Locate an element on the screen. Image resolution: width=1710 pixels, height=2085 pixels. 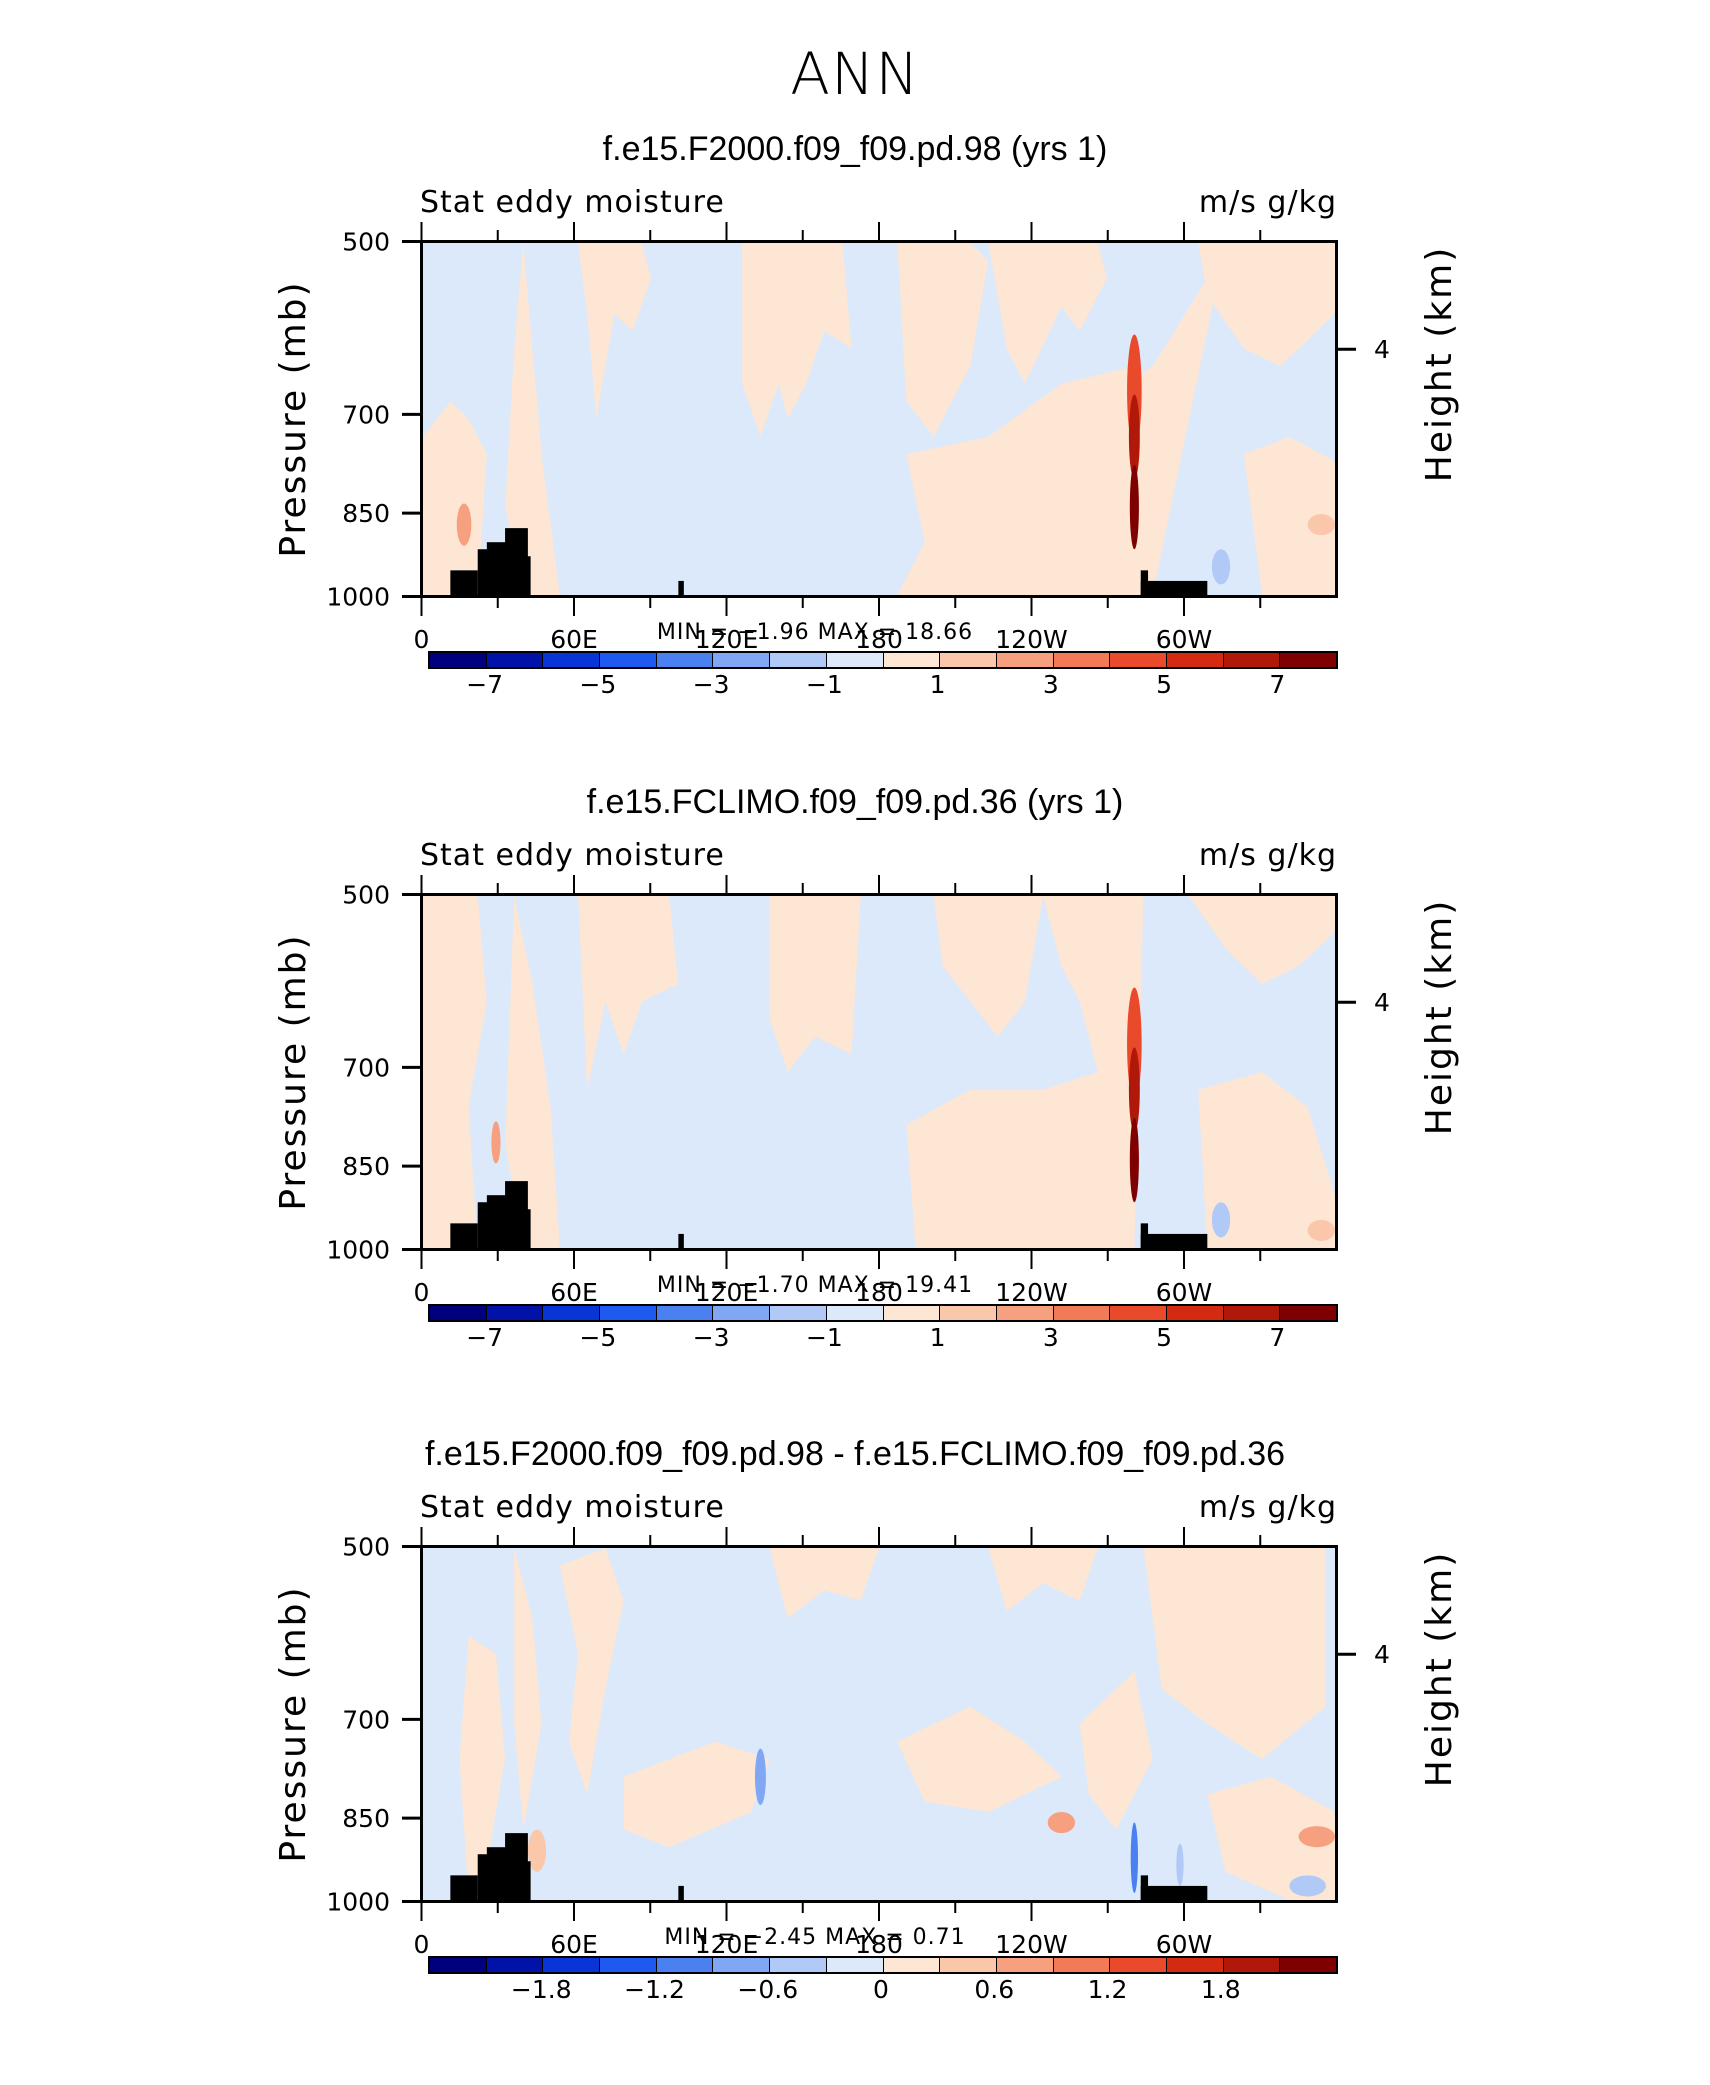
colorbar-tick-label: −5 is located at coordinates (598, 1337).